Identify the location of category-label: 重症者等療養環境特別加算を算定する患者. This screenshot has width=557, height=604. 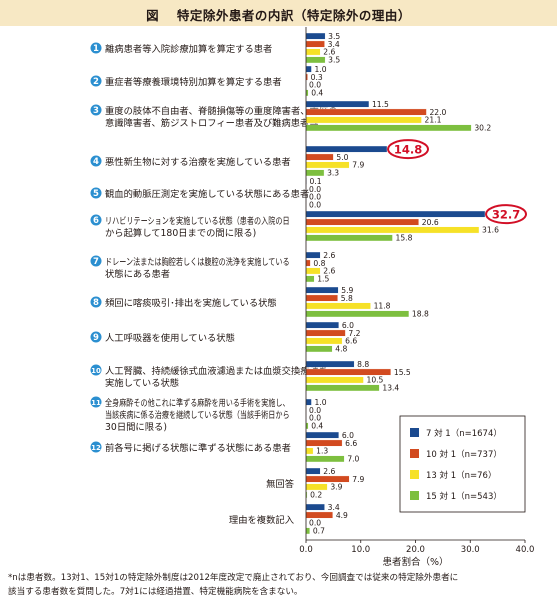
(193, 82).